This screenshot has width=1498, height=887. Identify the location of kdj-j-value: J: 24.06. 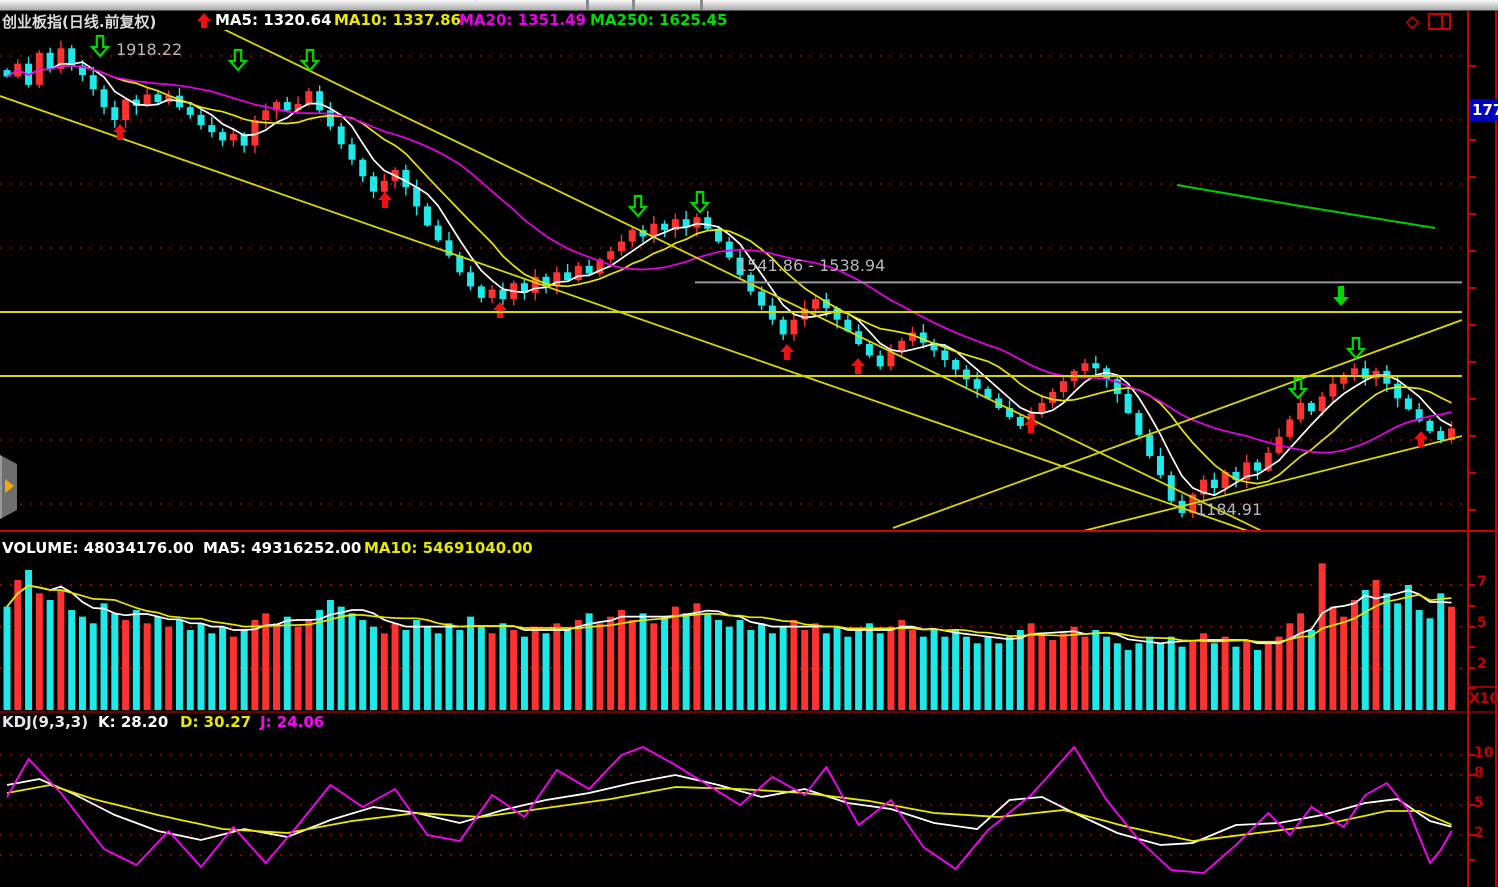
(292, 722).